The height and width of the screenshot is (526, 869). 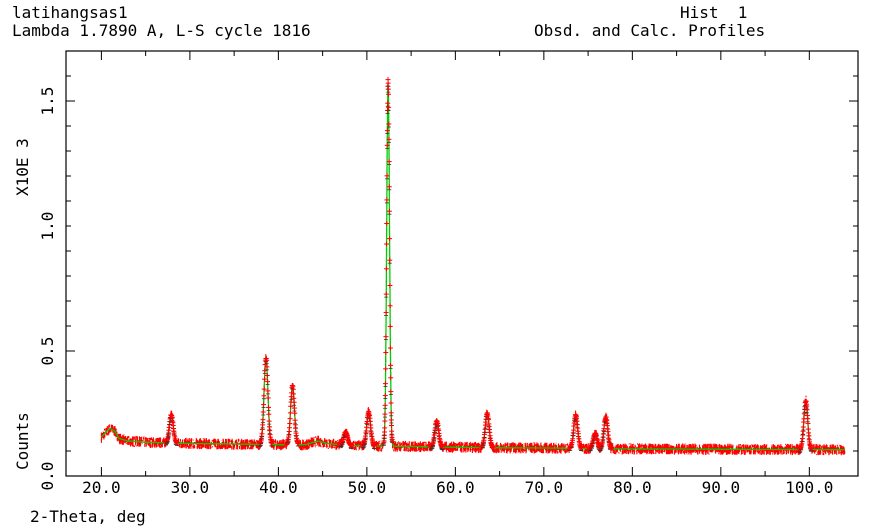 What do you see at coordinates (632, 487) in the screenshot?
I see `x-tick-label: 80.0` at bounding box center [632, 487].